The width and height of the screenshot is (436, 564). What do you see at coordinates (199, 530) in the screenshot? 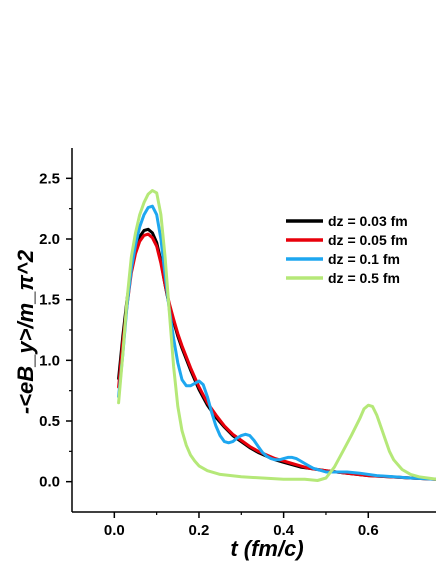
I see `x-tick-label: 0.2` at bounding box center [199, 530].